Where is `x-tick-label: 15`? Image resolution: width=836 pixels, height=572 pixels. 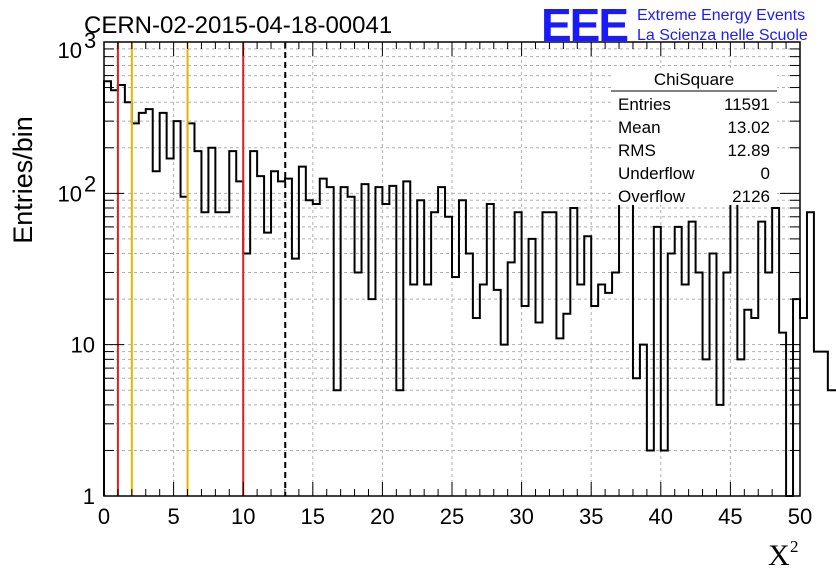
x-tick-label: 15 is located at coordinates (313, 516).